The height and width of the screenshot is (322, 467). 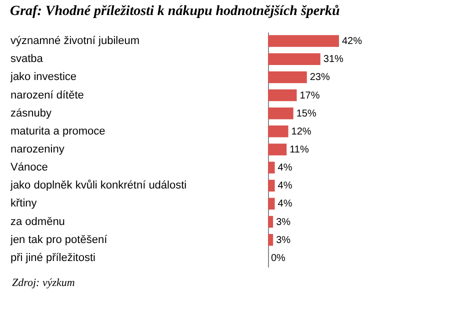 I want to click on data-label: 12%, so click(x=301, y=132).